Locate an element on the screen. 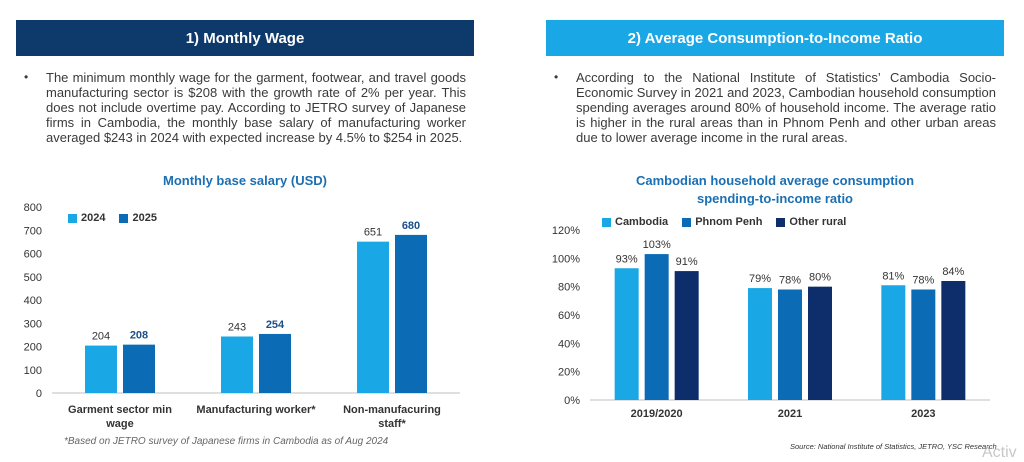 Image resolution: width=1024 pixels, height=462 pixels. data-label: 204 is located at coordinates (101, 337).